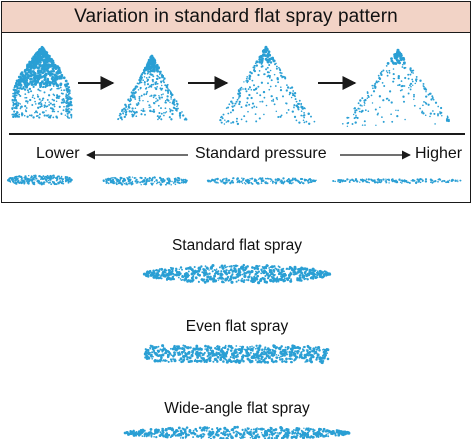  Describe the element at coordinates (237, 408) in the screenshot. I see `wide-angle-flat-spray-label: Wide-angle flat spray` at that location.